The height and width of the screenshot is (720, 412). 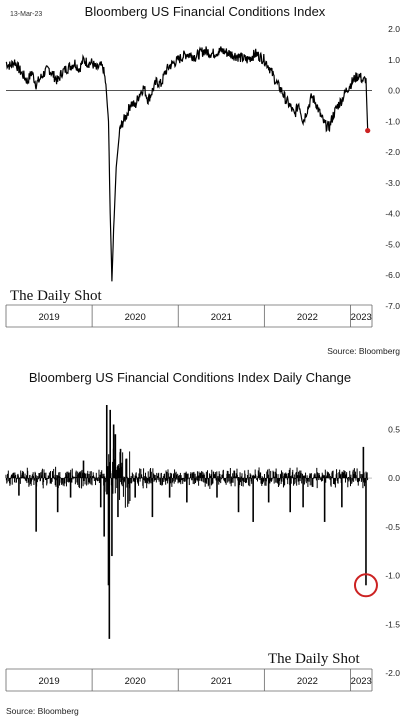 What do you see at coordinates (368, 130) in the screenshot?
I see `last-point-marker` at bounding box center [368, 130].